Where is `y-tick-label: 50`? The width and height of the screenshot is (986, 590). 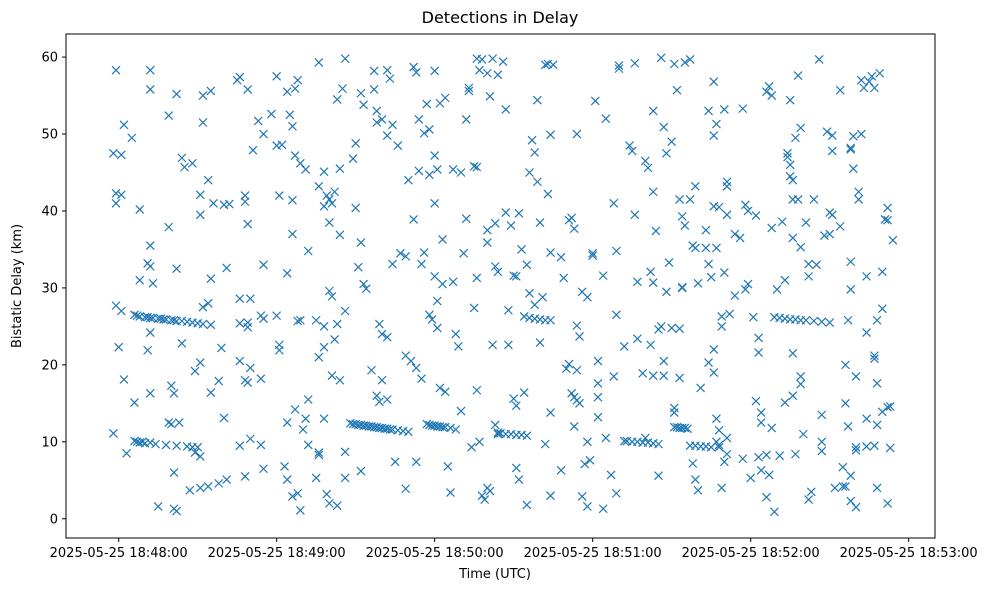
y-tick-label: 50 is located at coordinates (49, 135).